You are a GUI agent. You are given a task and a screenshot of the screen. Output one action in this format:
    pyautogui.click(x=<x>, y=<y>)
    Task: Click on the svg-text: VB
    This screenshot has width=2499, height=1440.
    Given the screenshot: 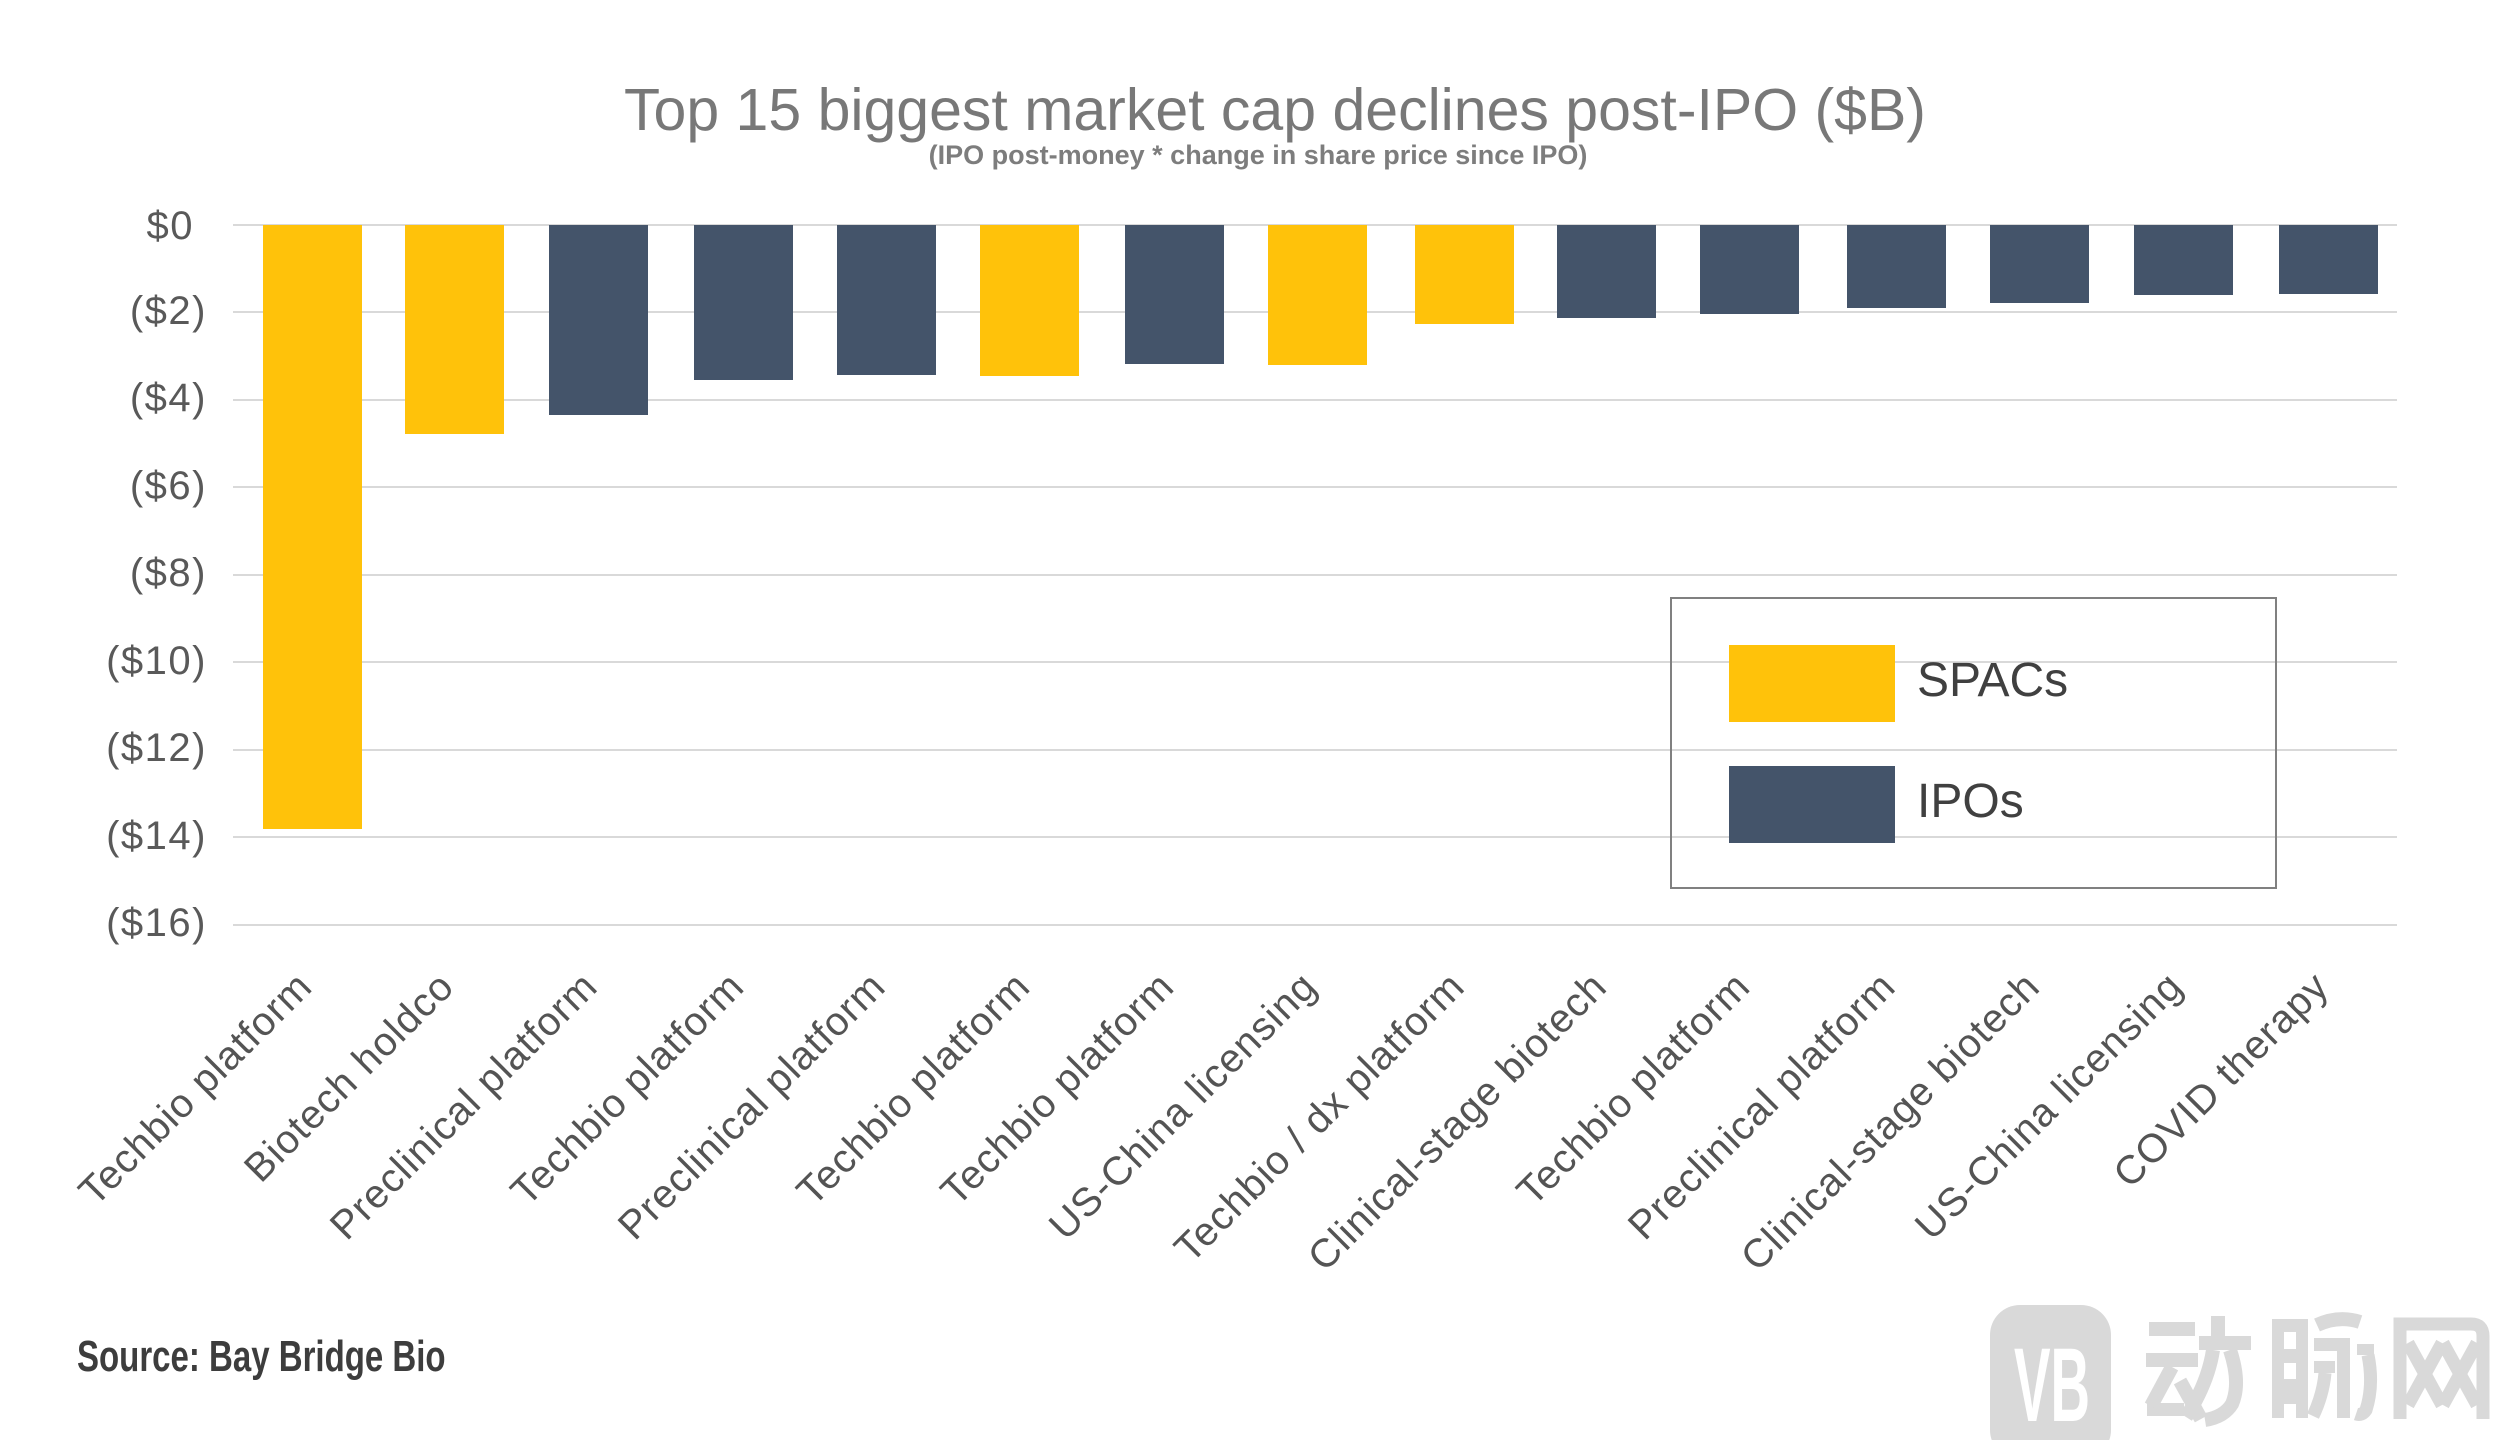 What is the action you would take?
    pyautogui.click(x=2052, y=1383)
    